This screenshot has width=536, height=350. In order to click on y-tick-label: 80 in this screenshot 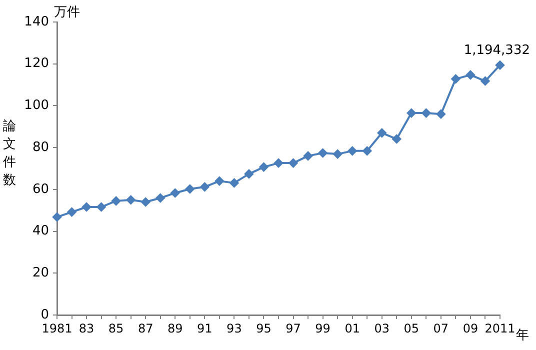, I will do `click(40, 147)`.